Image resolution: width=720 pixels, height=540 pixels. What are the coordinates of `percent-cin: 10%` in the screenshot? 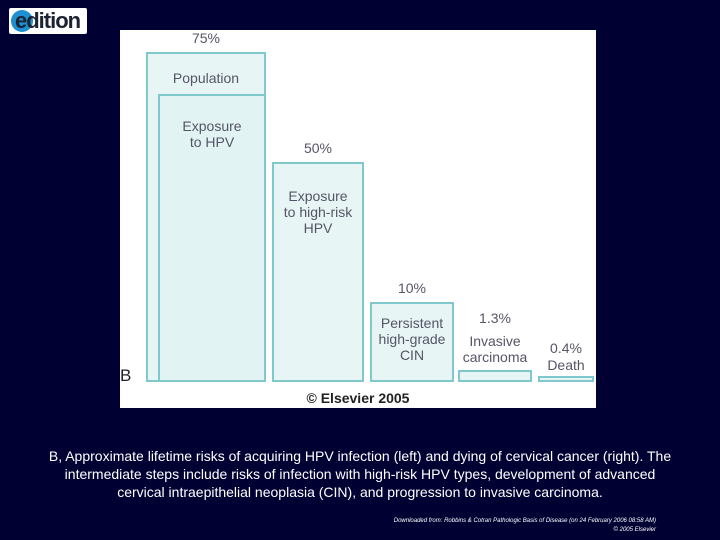 It's located at (412, 288).